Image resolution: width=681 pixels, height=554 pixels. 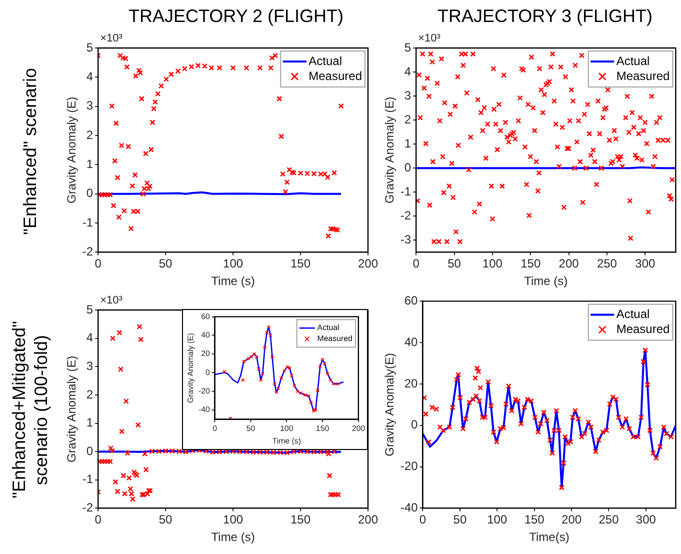 What do you see at coordinates (236, 16) in the screenshot?
I see `chart-title: TRAJECTORY 2 (FLIGHT)` at bounding box center [236, 16].